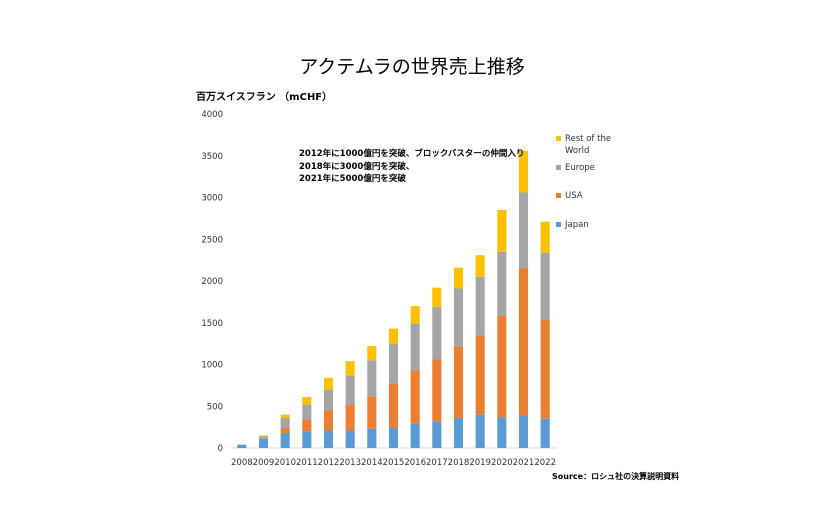 The width and height of the screenshot is (824, 527). Describe the element at coordinates (437, 434) in the screenshot. I see `bar-segment-japan-2017` at that location.